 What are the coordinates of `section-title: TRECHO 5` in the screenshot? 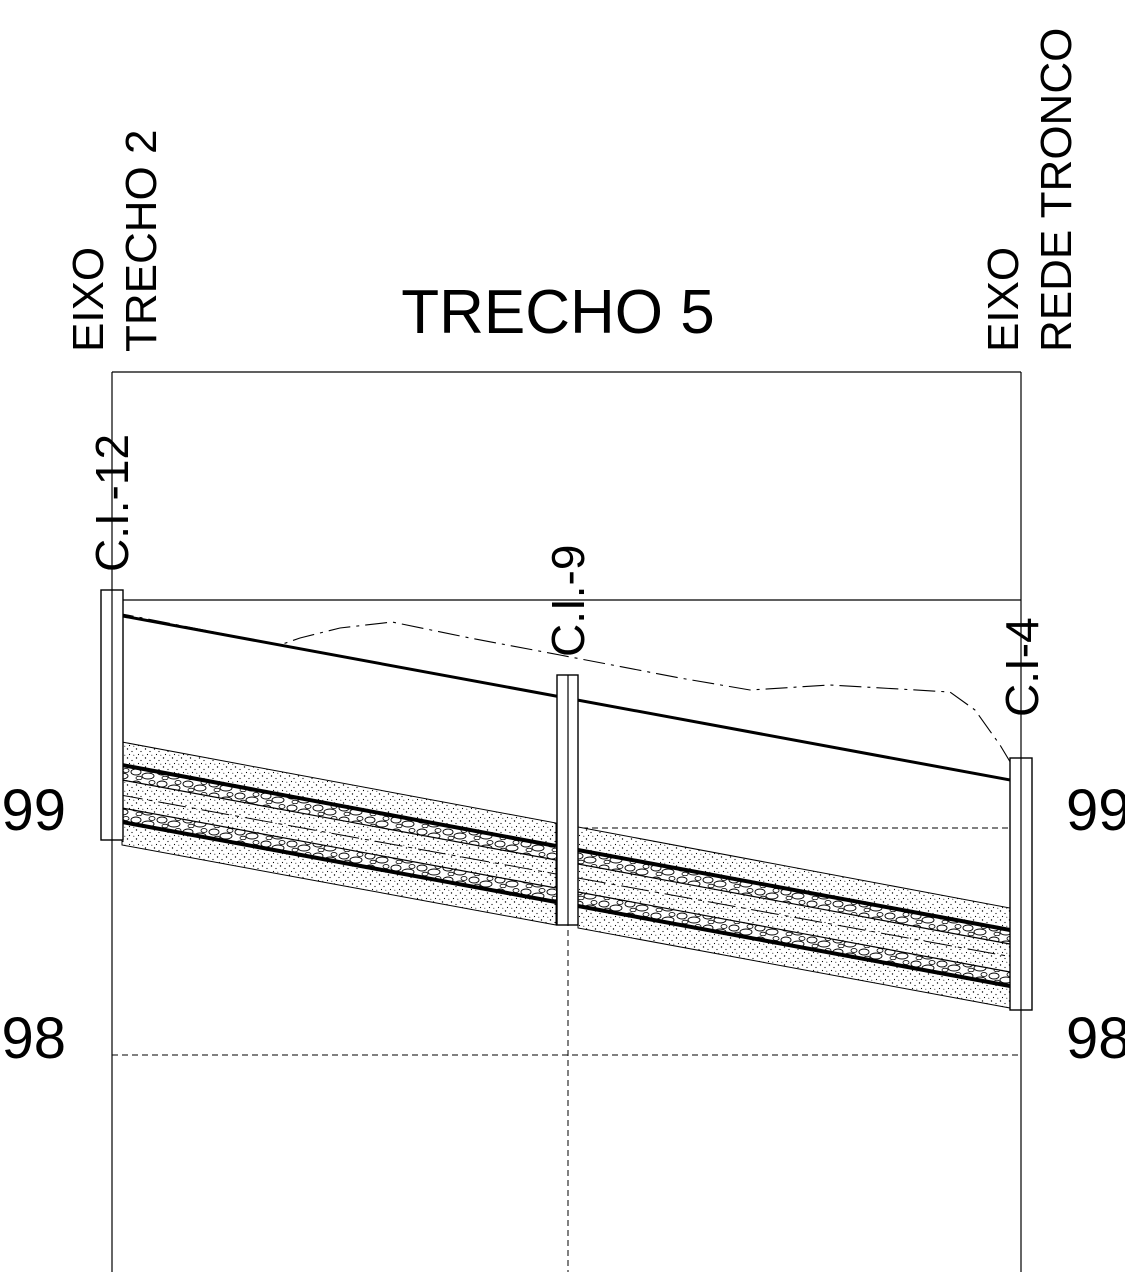 It's located at (557, 312).